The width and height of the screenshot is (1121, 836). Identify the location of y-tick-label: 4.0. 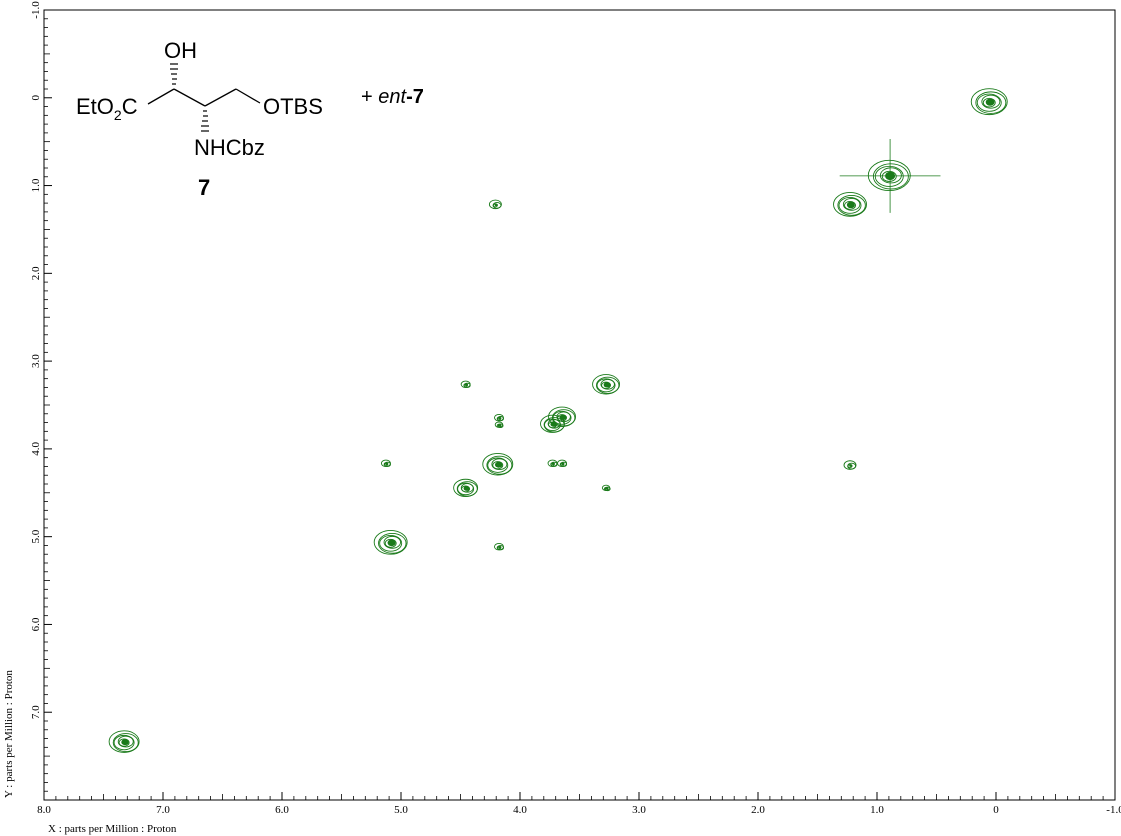
(36, 449).